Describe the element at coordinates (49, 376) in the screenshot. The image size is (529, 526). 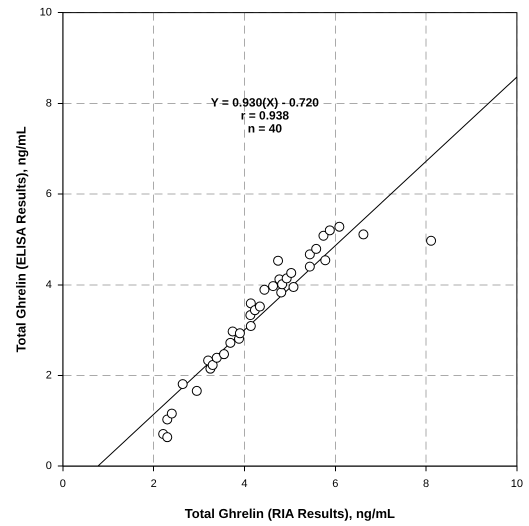
I see `y-tick-label: 2` at that location.